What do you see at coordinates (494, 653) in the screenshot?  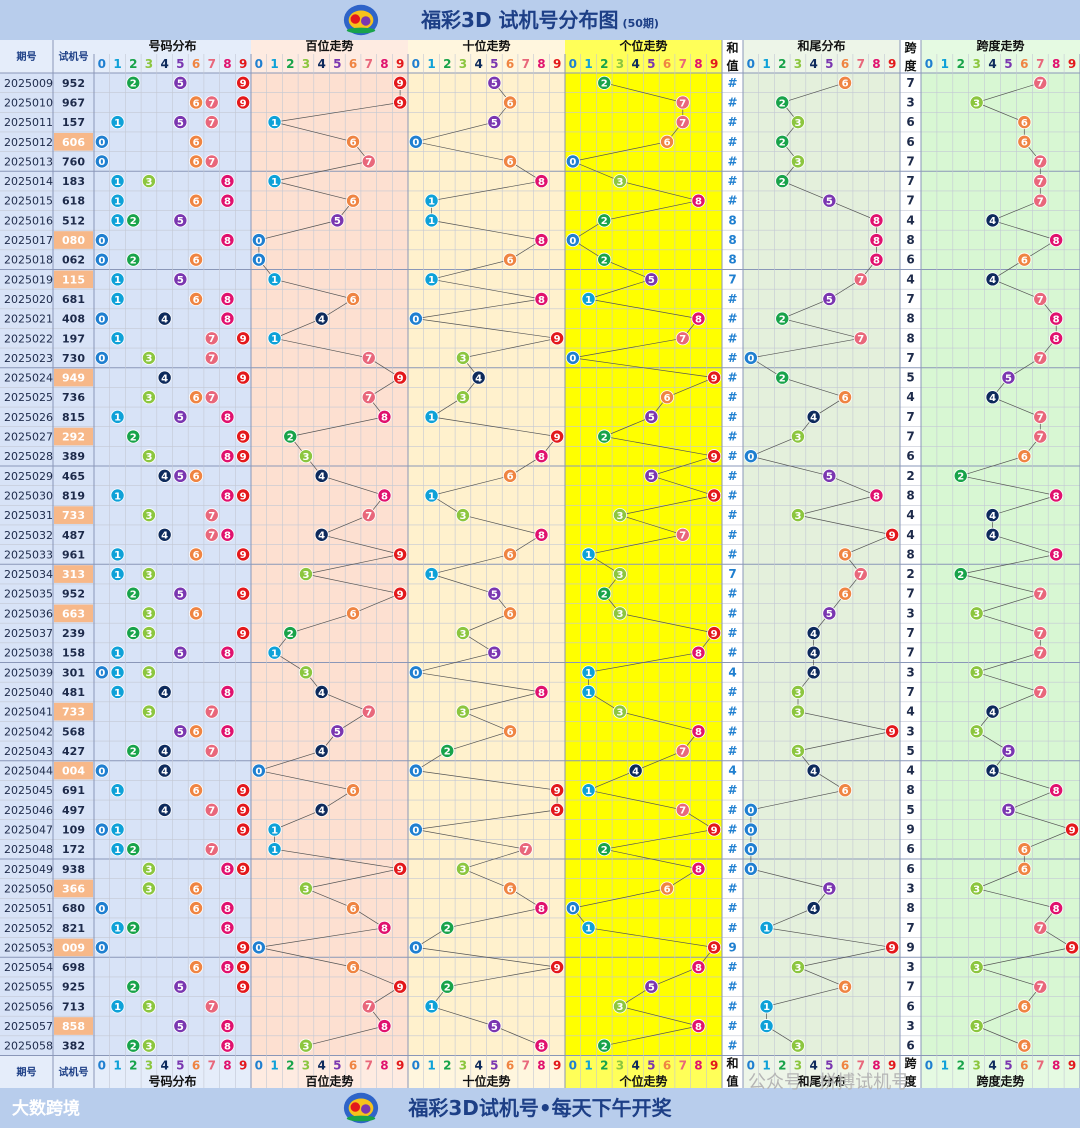 I see `tens-digit: 5` at bounding box center [494, 653].